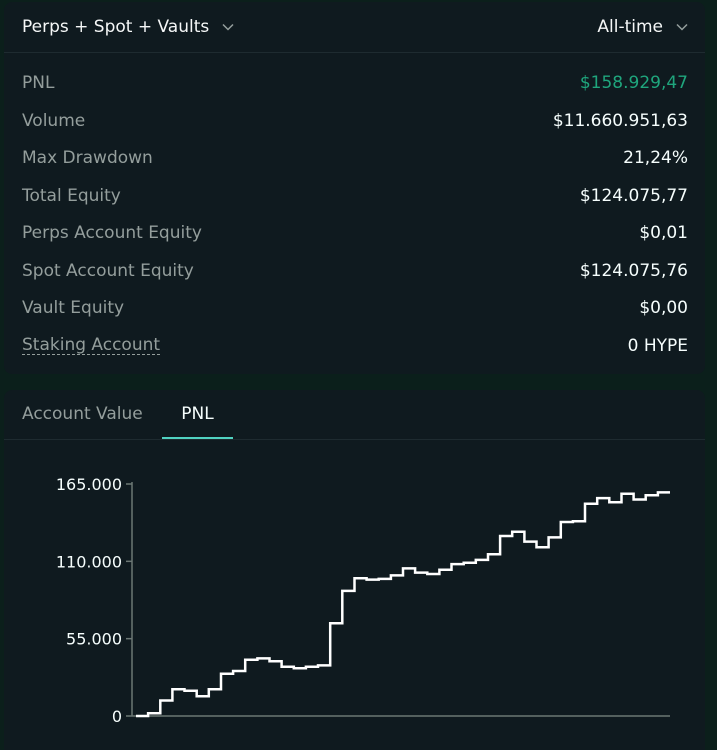 The height and width of the screenshot is (750, 717). What do you see at coordinates (354, 233) in the screenshot?
I see `stat-row-perps-equity: Perps Account Equity $0,01` at bounding box center [354, 233].